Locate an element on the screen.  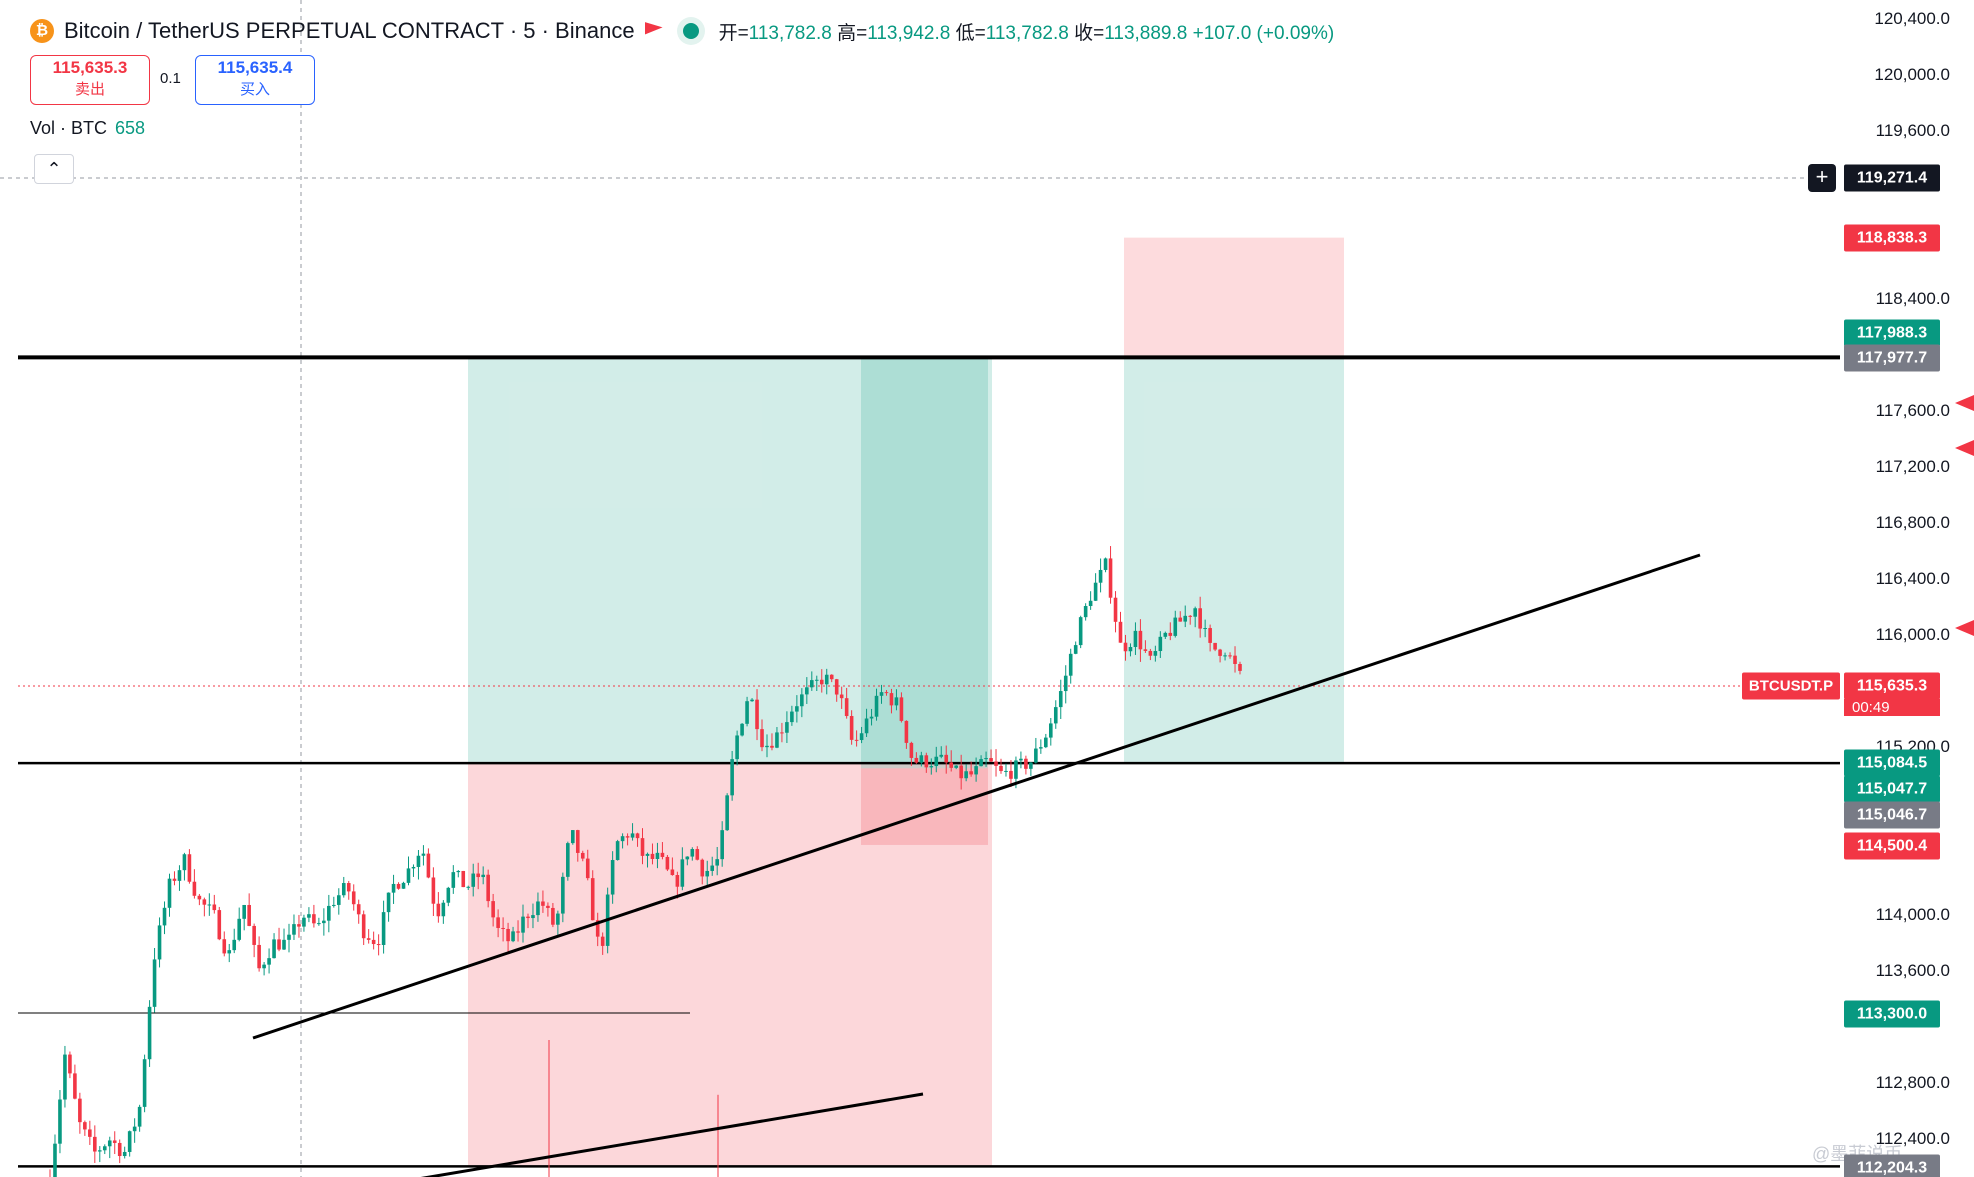
add-alert-plus-icon: + is located at coordinates (1822, 178).